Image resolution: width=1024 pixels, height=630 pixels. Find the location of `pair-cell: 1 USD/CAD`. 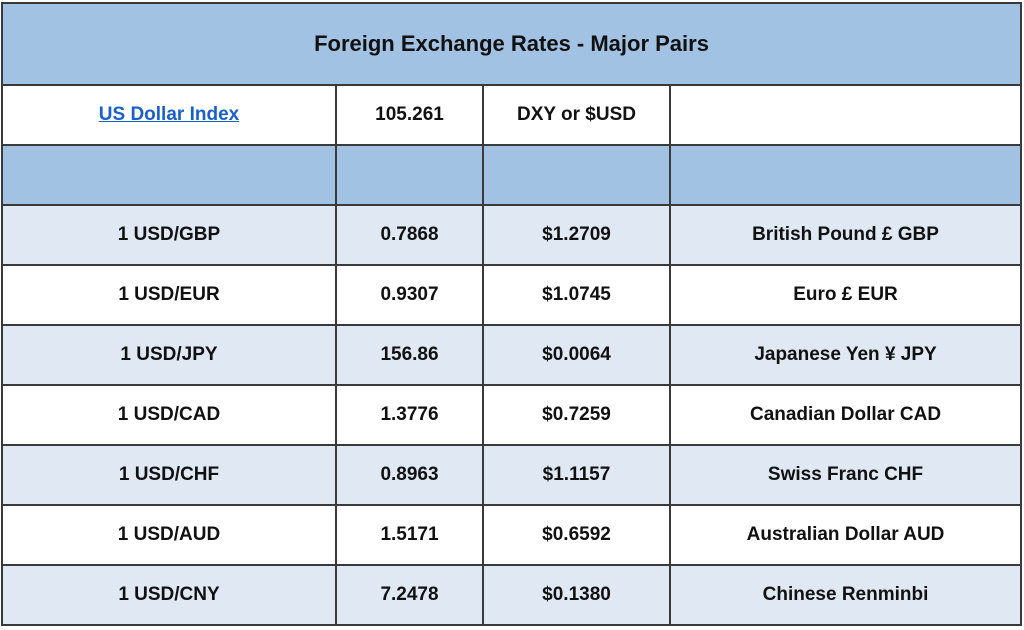

pair-cell: 1 USD/CAD is located at coordinates (169, 415).